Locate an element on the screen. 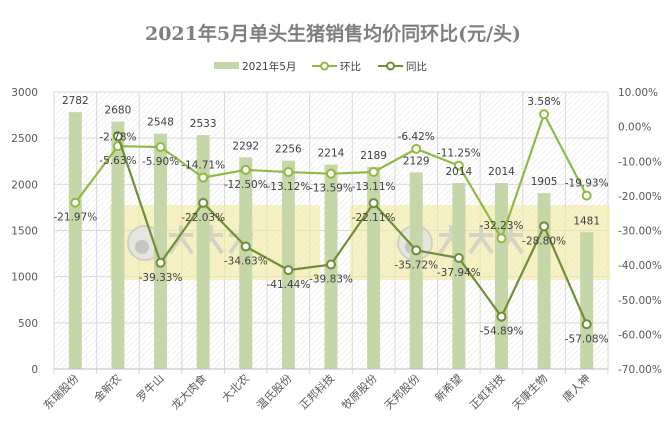 The height and width of the screenshot is (436, 666). legend-label: 环比 is located at coordinates (350, 66).